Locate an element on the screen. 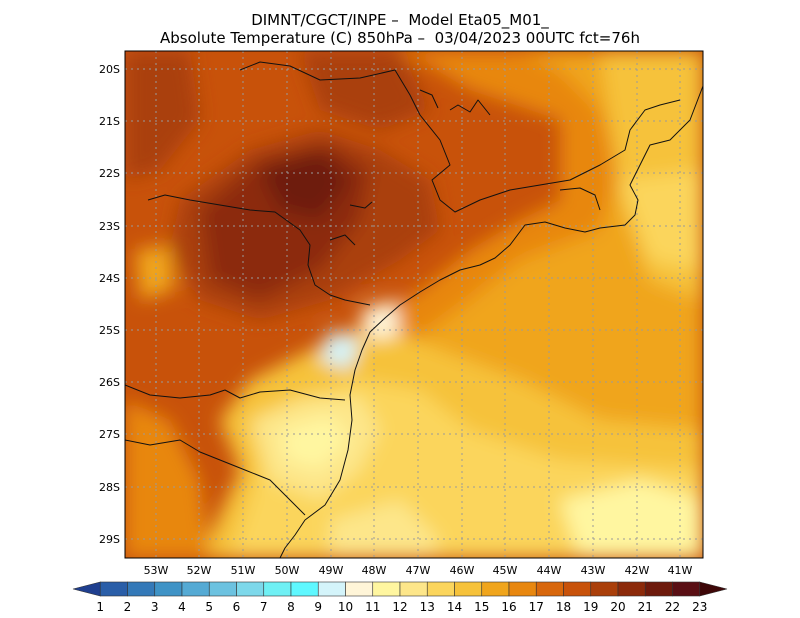 The height and width of the screenshot is (618, 800). lon-label: 53W is located at coordinates (156, 570).